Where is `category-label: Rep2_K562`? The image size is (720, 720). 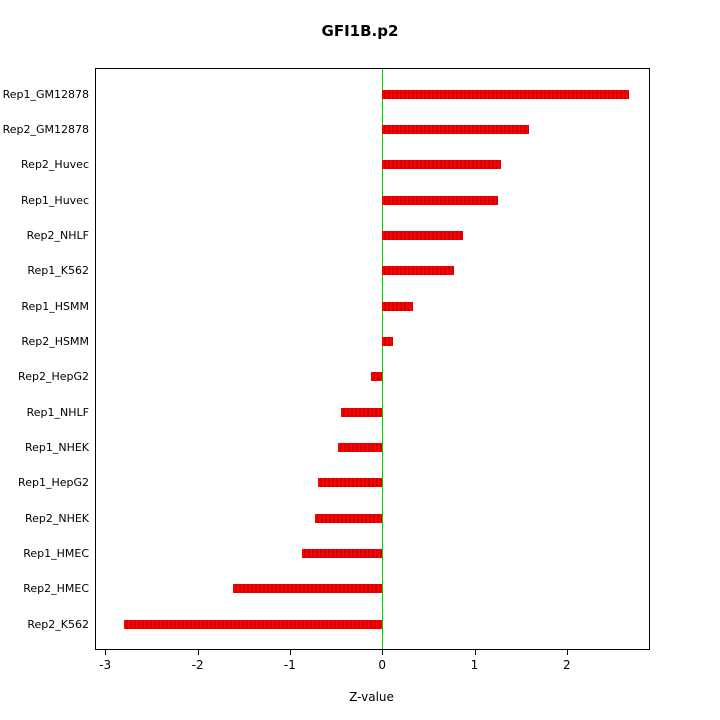
category-label: Rep2_K562 is located at coordinates (58, 624).